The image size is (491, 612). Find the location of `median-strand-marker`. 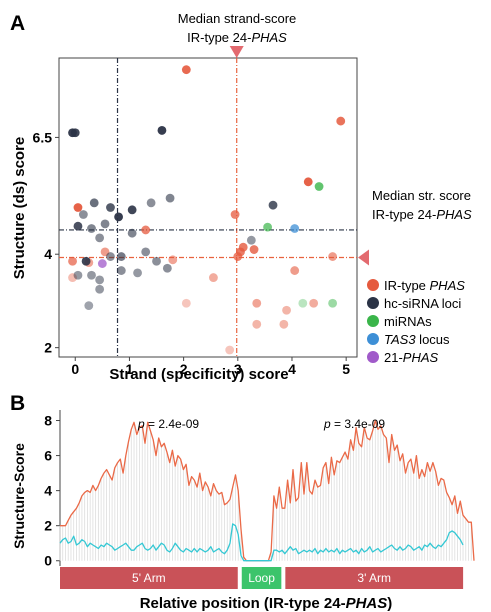

median-strand-marker is located at coordinates (236, 52).